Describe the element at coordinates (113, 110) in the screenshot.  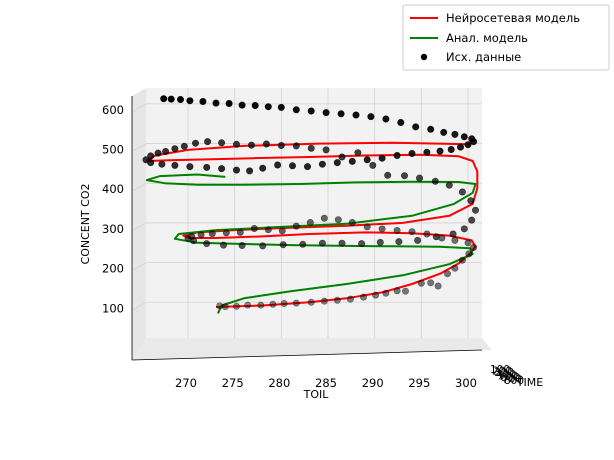
I see `y-tick-label: 600` at that location.